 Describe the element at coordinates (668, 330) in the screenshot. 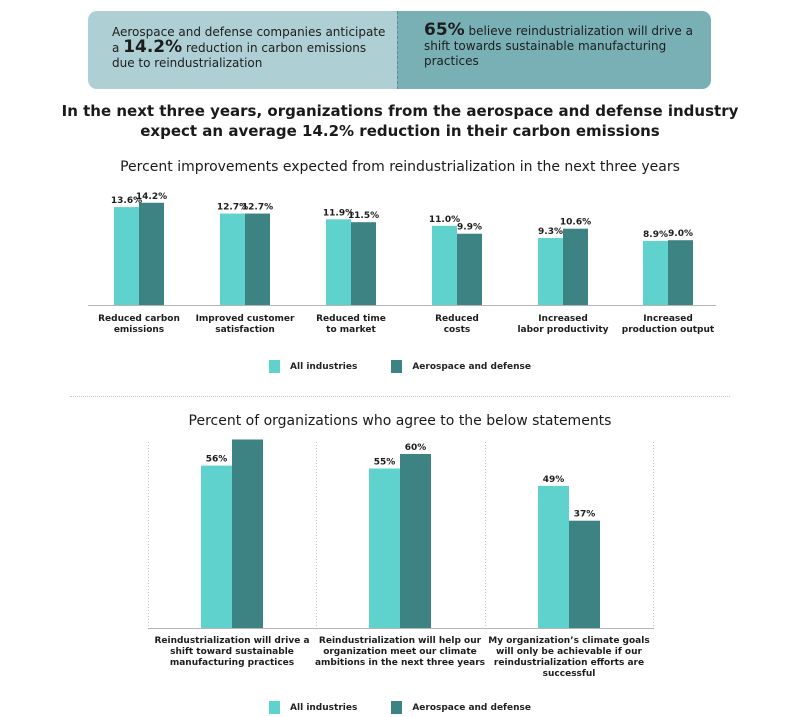

I see `chart1-category-label-5-1: production output` at that location.